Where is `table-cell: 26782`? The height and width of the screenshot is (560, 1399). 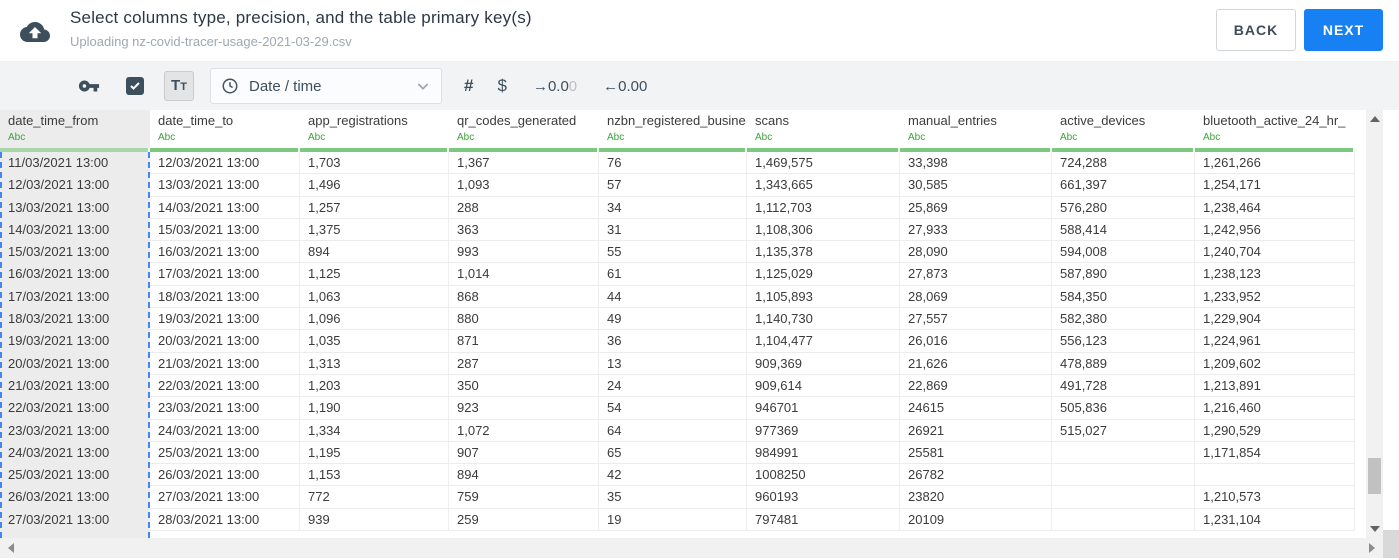
table-cell: 26782 is located at coordinates (976, 475).